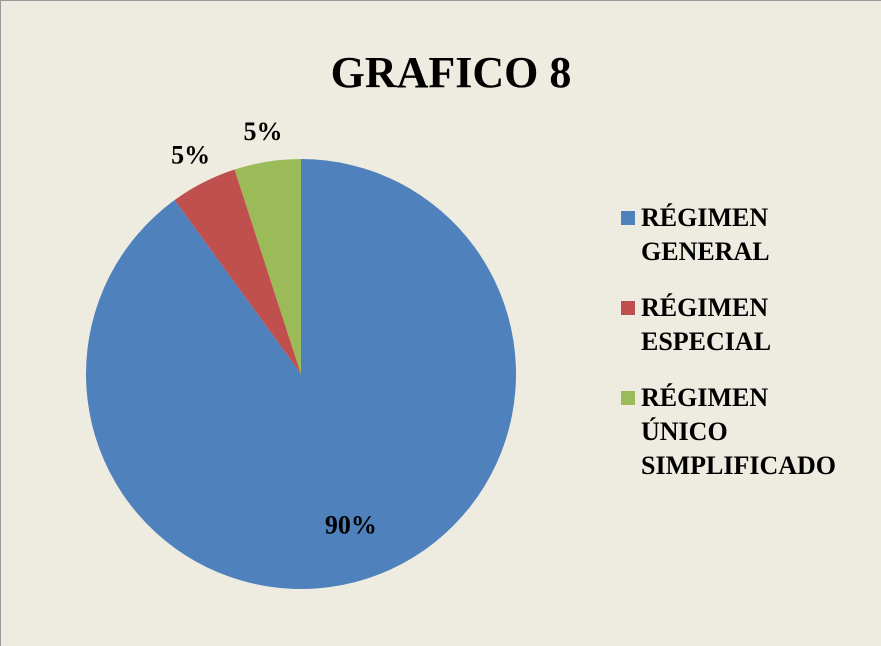 Image resolution: width=881 pixels, height=646 pixels. I want to click on legend-label: RÉGIMEN ESPECIAL, so click(706, 324).